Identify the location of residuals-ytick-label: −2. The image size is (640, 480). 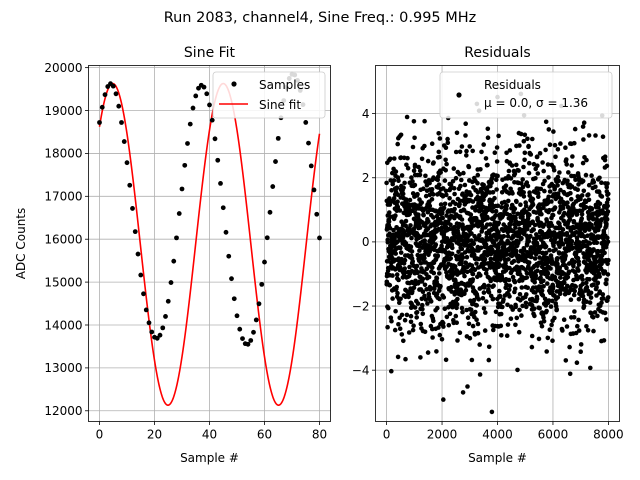
(361, 306).